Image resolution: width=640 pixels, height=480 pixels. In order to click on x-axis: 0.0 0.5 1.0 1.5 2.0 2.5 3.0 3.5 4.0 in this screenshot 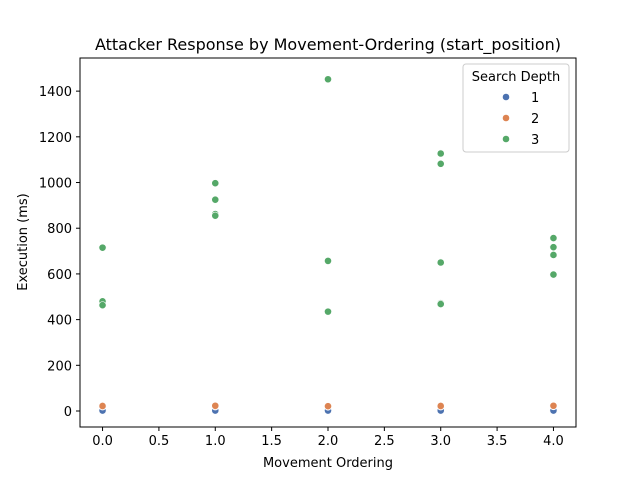, I will do `click(328, 438)`.